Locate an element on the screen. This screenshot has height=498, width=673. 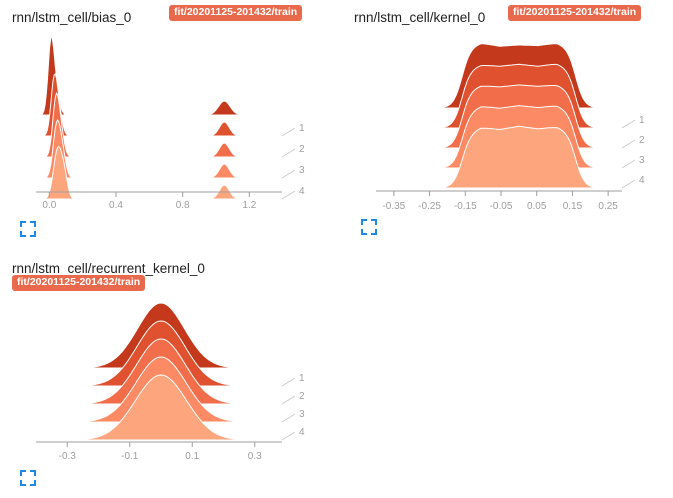
x-axis-tick-label: 0.4 is located at coordinates (116, 205).